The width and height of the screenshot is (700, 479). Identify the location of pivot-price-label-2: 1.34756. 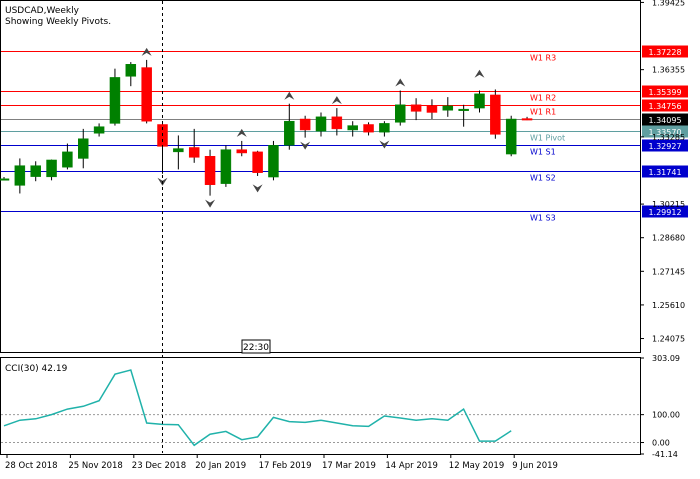
(664, 106).